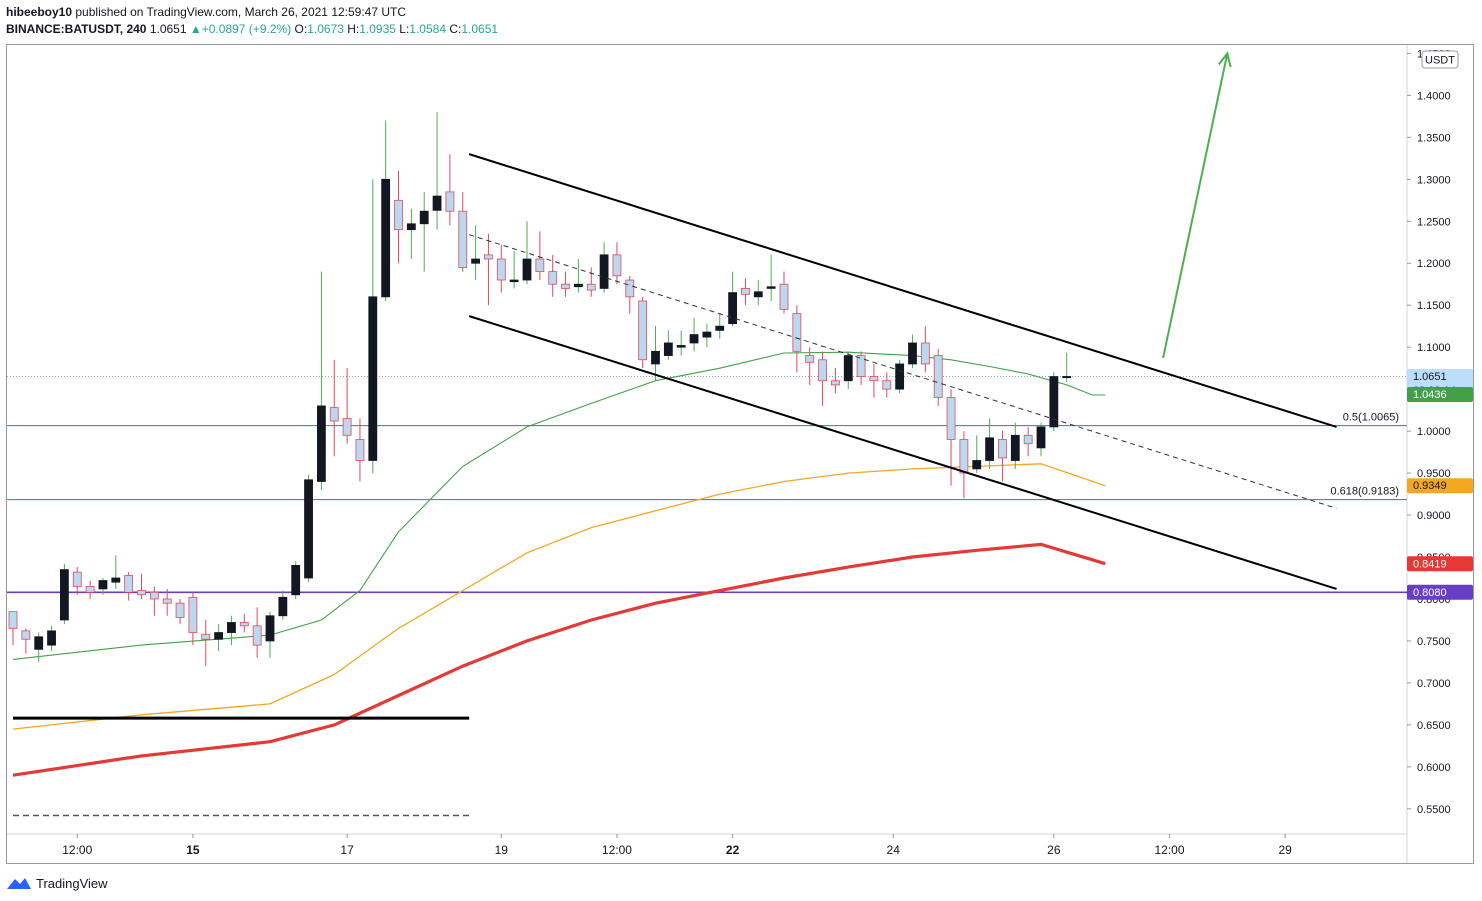 The height and width of the screenshot is (901, 1482). What do you see at coordinates (1434, 264) in the screenshot?
I see `price-tick-label: 1.2000` at bounding box center [1434, 264].